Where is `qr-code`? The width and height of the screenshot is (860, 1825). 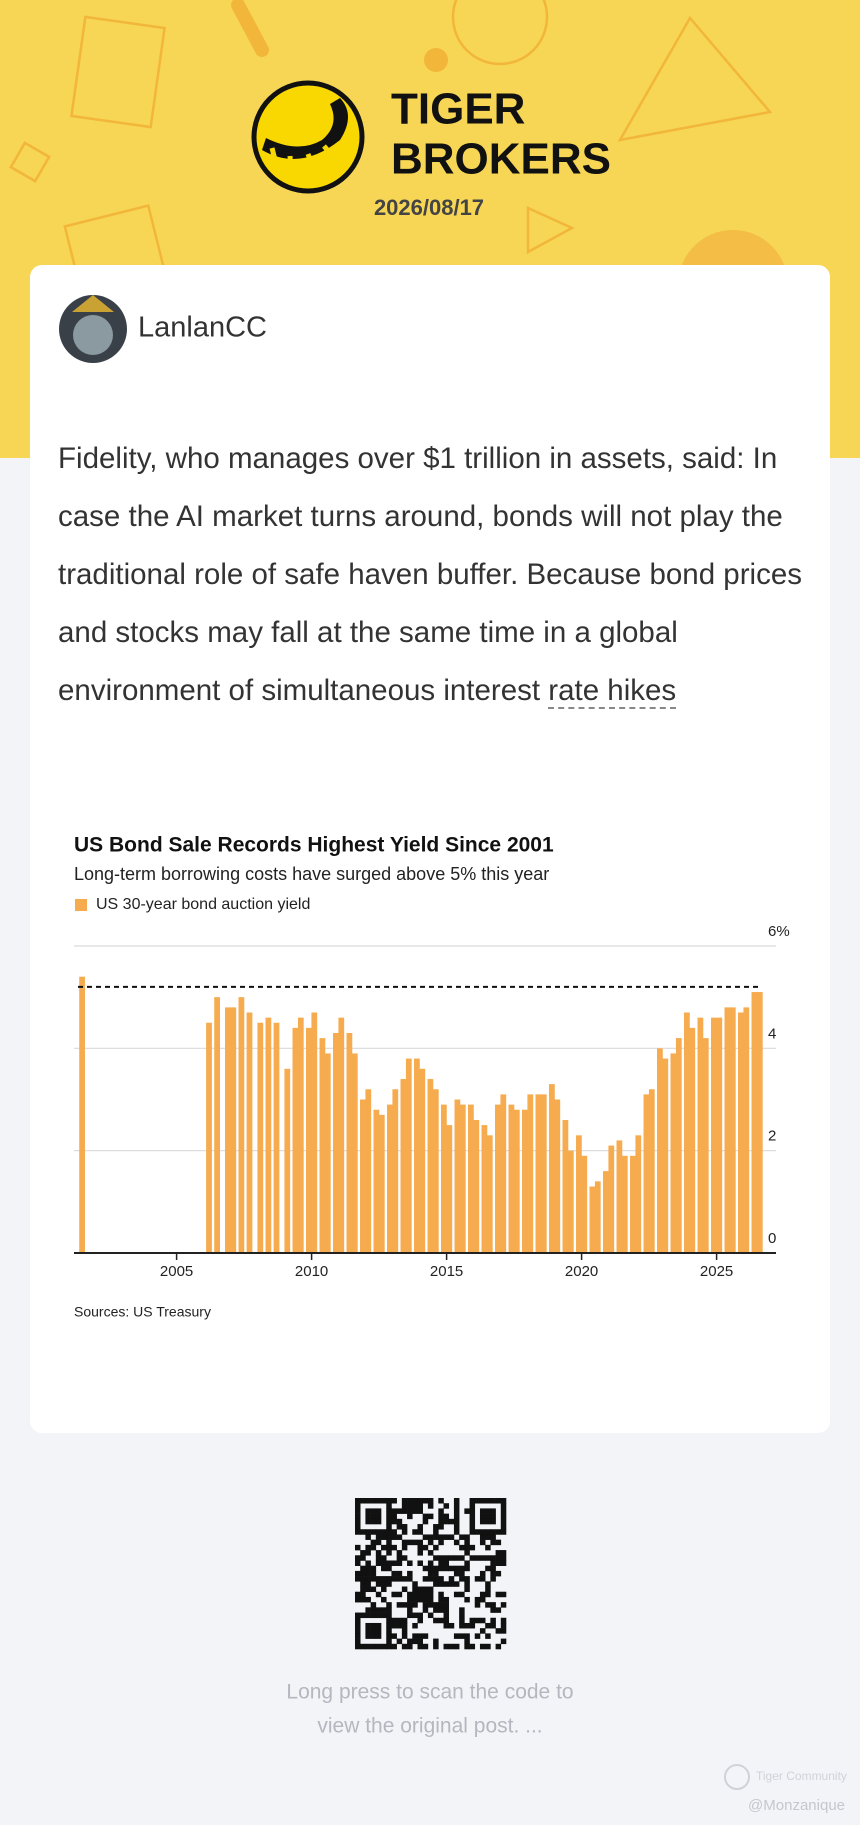
qr-code is located at coordinates (431, 1574).